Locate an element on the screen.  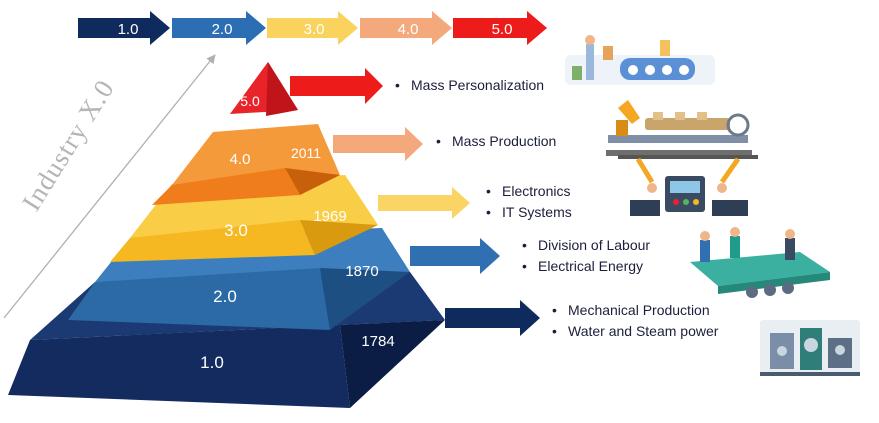
level-3-item-1: Electronics is located at coordinates (529, 191).